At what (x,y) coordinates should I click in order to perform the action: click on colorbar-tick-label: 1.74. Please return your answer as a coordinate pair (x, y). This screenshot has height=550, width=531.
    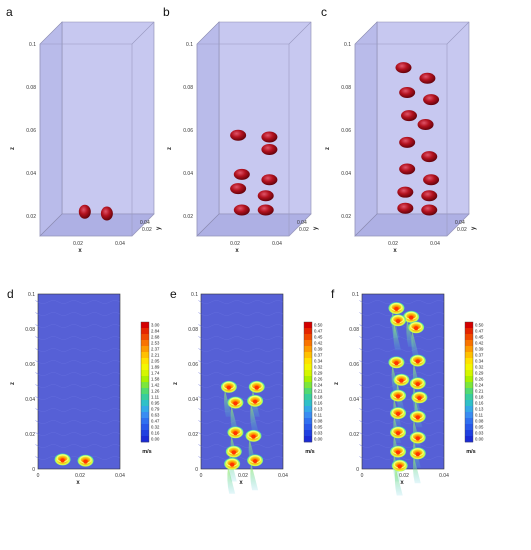
    Looking at the image, I should click on (155, 373).